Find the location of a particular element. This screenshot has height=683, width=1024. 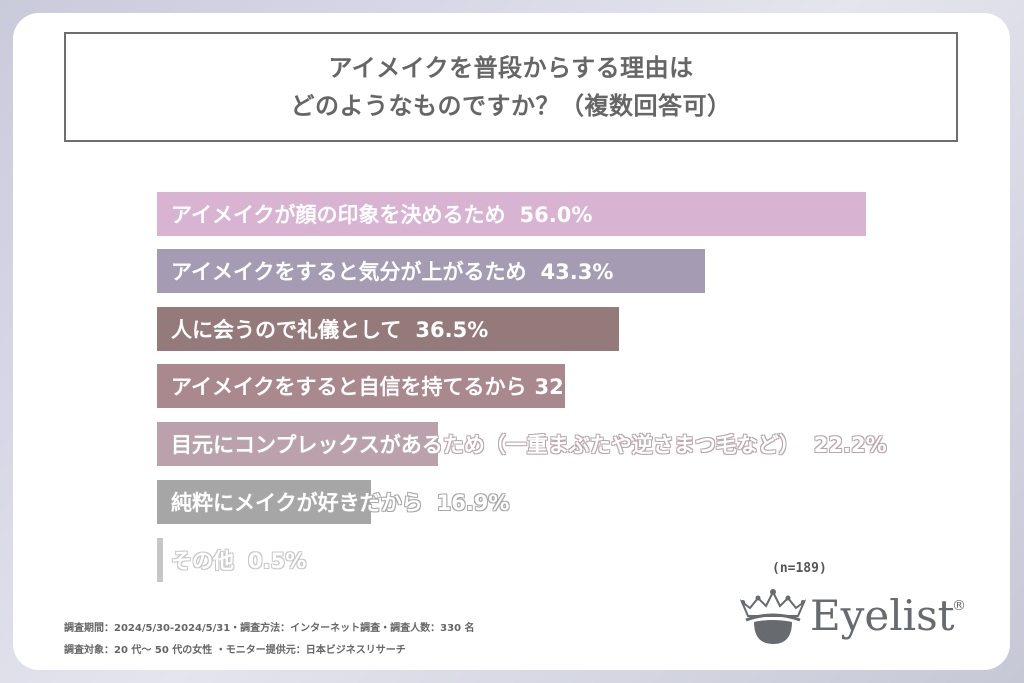

chart-title-line2: どのようなものですか？（複数回答可） is located at coordinates (511, 106).